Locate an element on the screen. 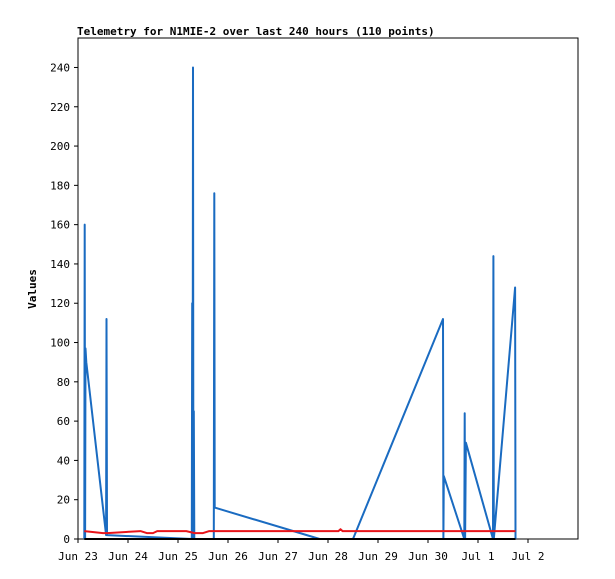 The height and width of the screenshot is (579, 615). x-tick-label: Jun 28 is located at coordinates (328, 556).